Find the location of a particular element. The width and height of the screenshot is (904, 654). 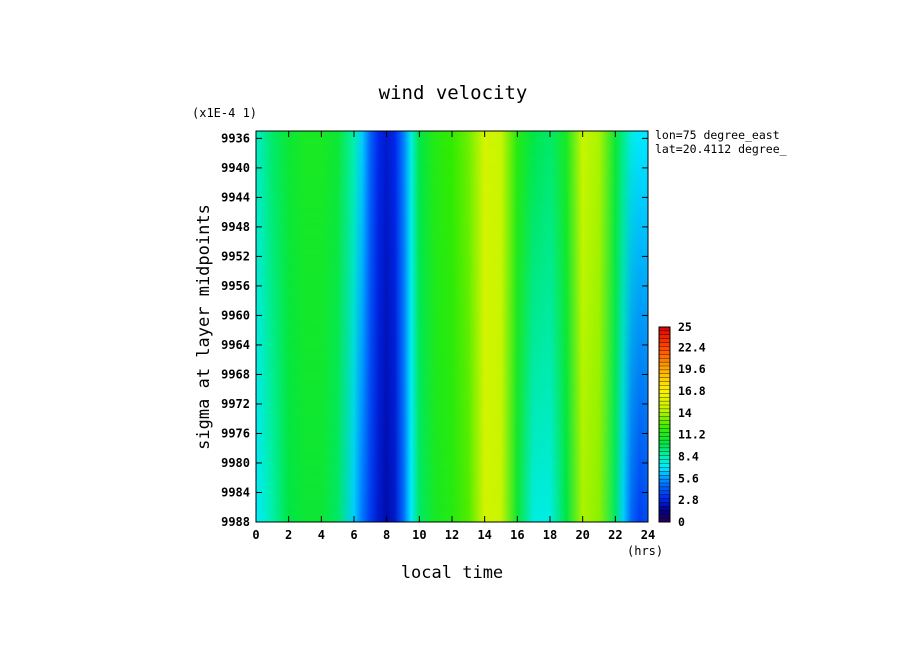

colorbar-label: 0 is located at coordinates (681, 522).